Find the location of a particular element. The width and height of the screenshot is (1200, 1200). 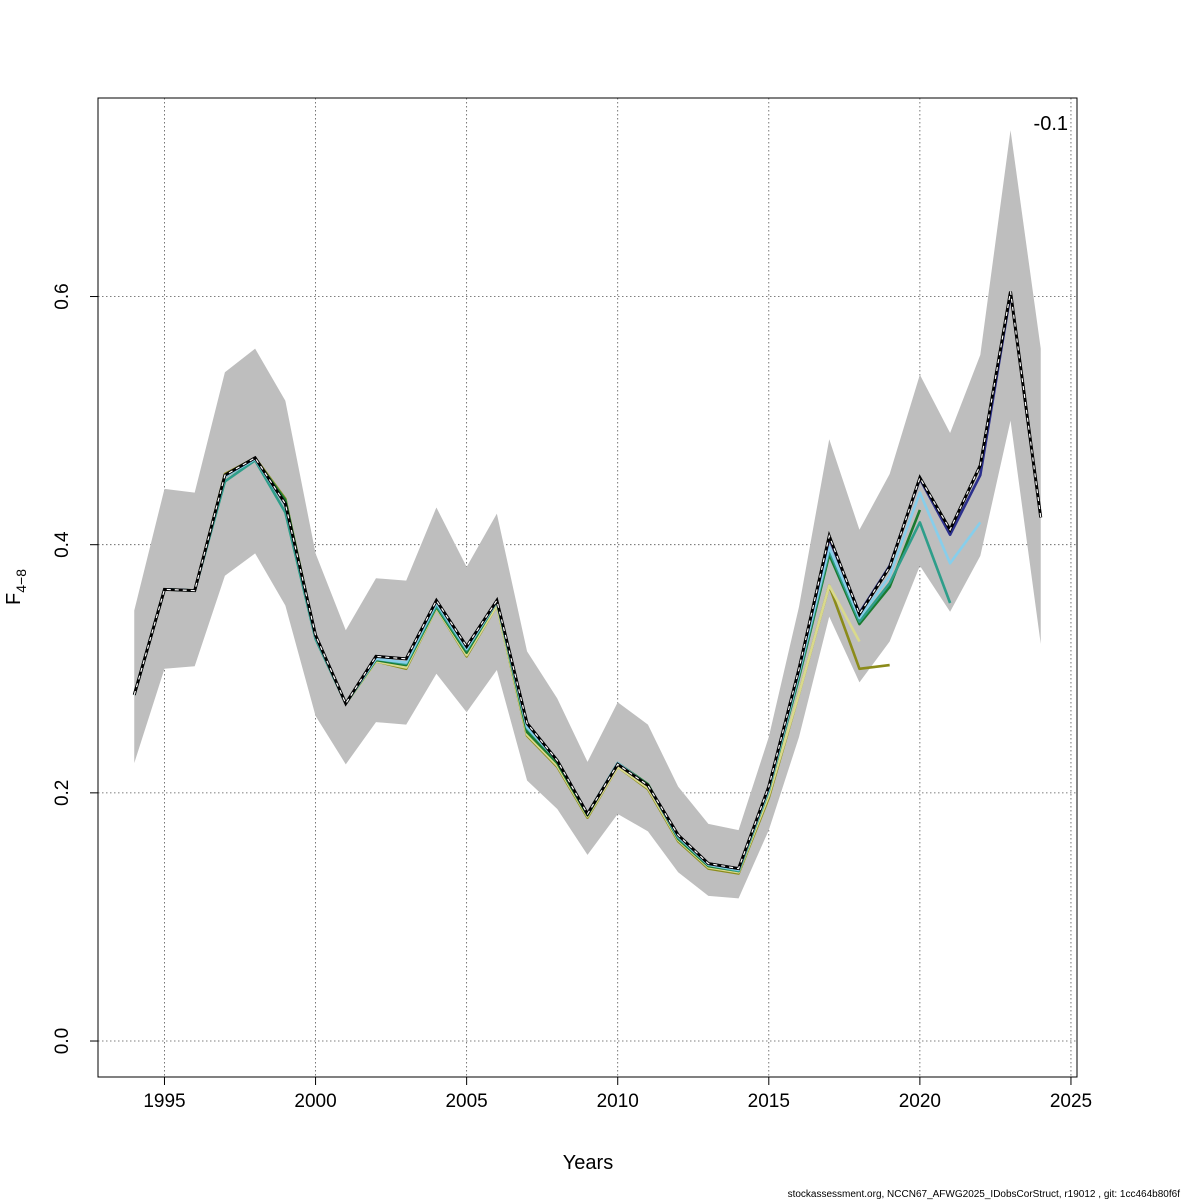

x-tick-label-2020: 2020 is located at coordinates (920, 1101).